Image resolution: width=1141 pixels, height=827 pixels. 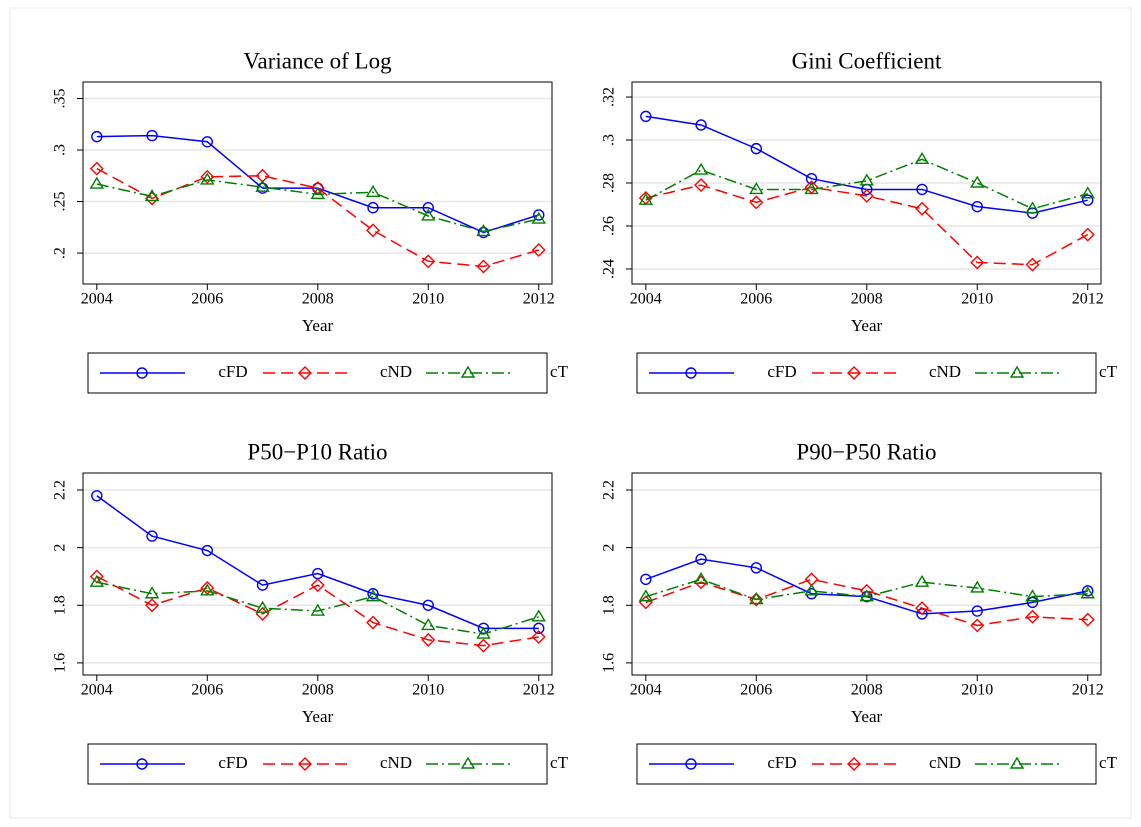 What do you see at coordinates (207, 299) in the screenshot?
I see `x-tick-label: 2006` at bounding box center [207, 299].